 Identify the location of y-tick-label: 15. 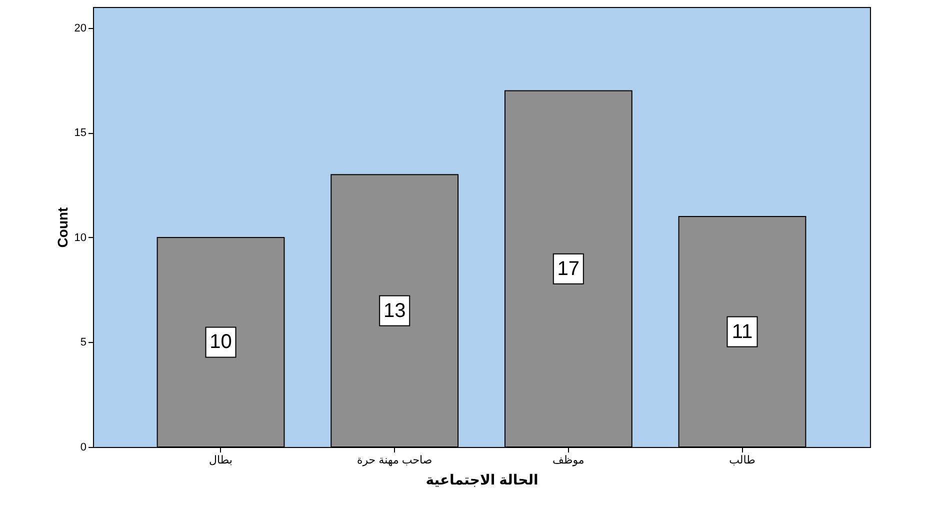
(80, 133).